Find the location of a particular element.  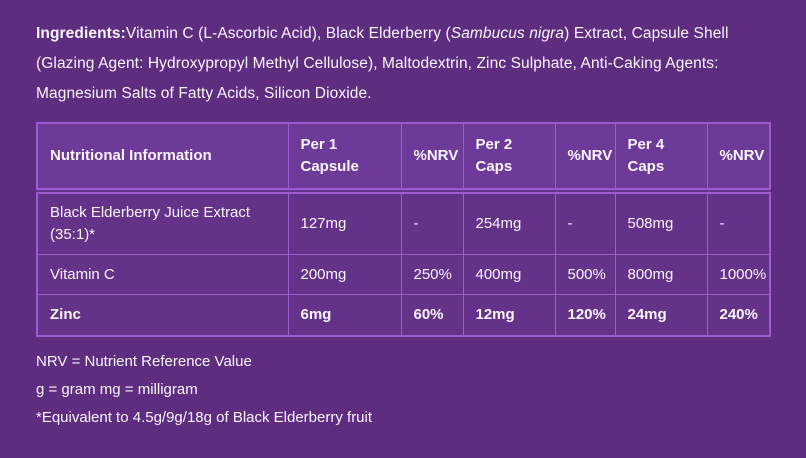

cell-value: 127mg is located at coordinates (344, 222).